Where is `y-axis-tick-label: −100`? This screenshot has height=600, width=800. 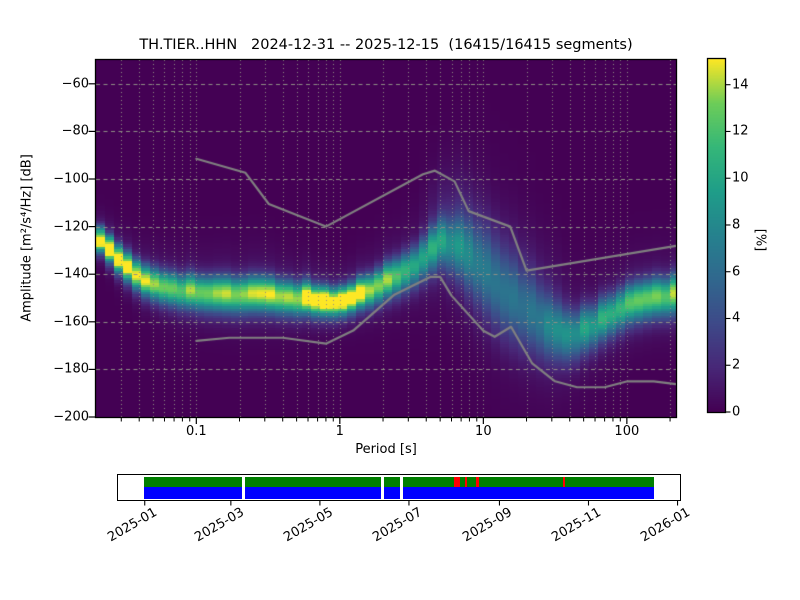
y-axis-tick-label: −100 is located at coordinates (71, 179).